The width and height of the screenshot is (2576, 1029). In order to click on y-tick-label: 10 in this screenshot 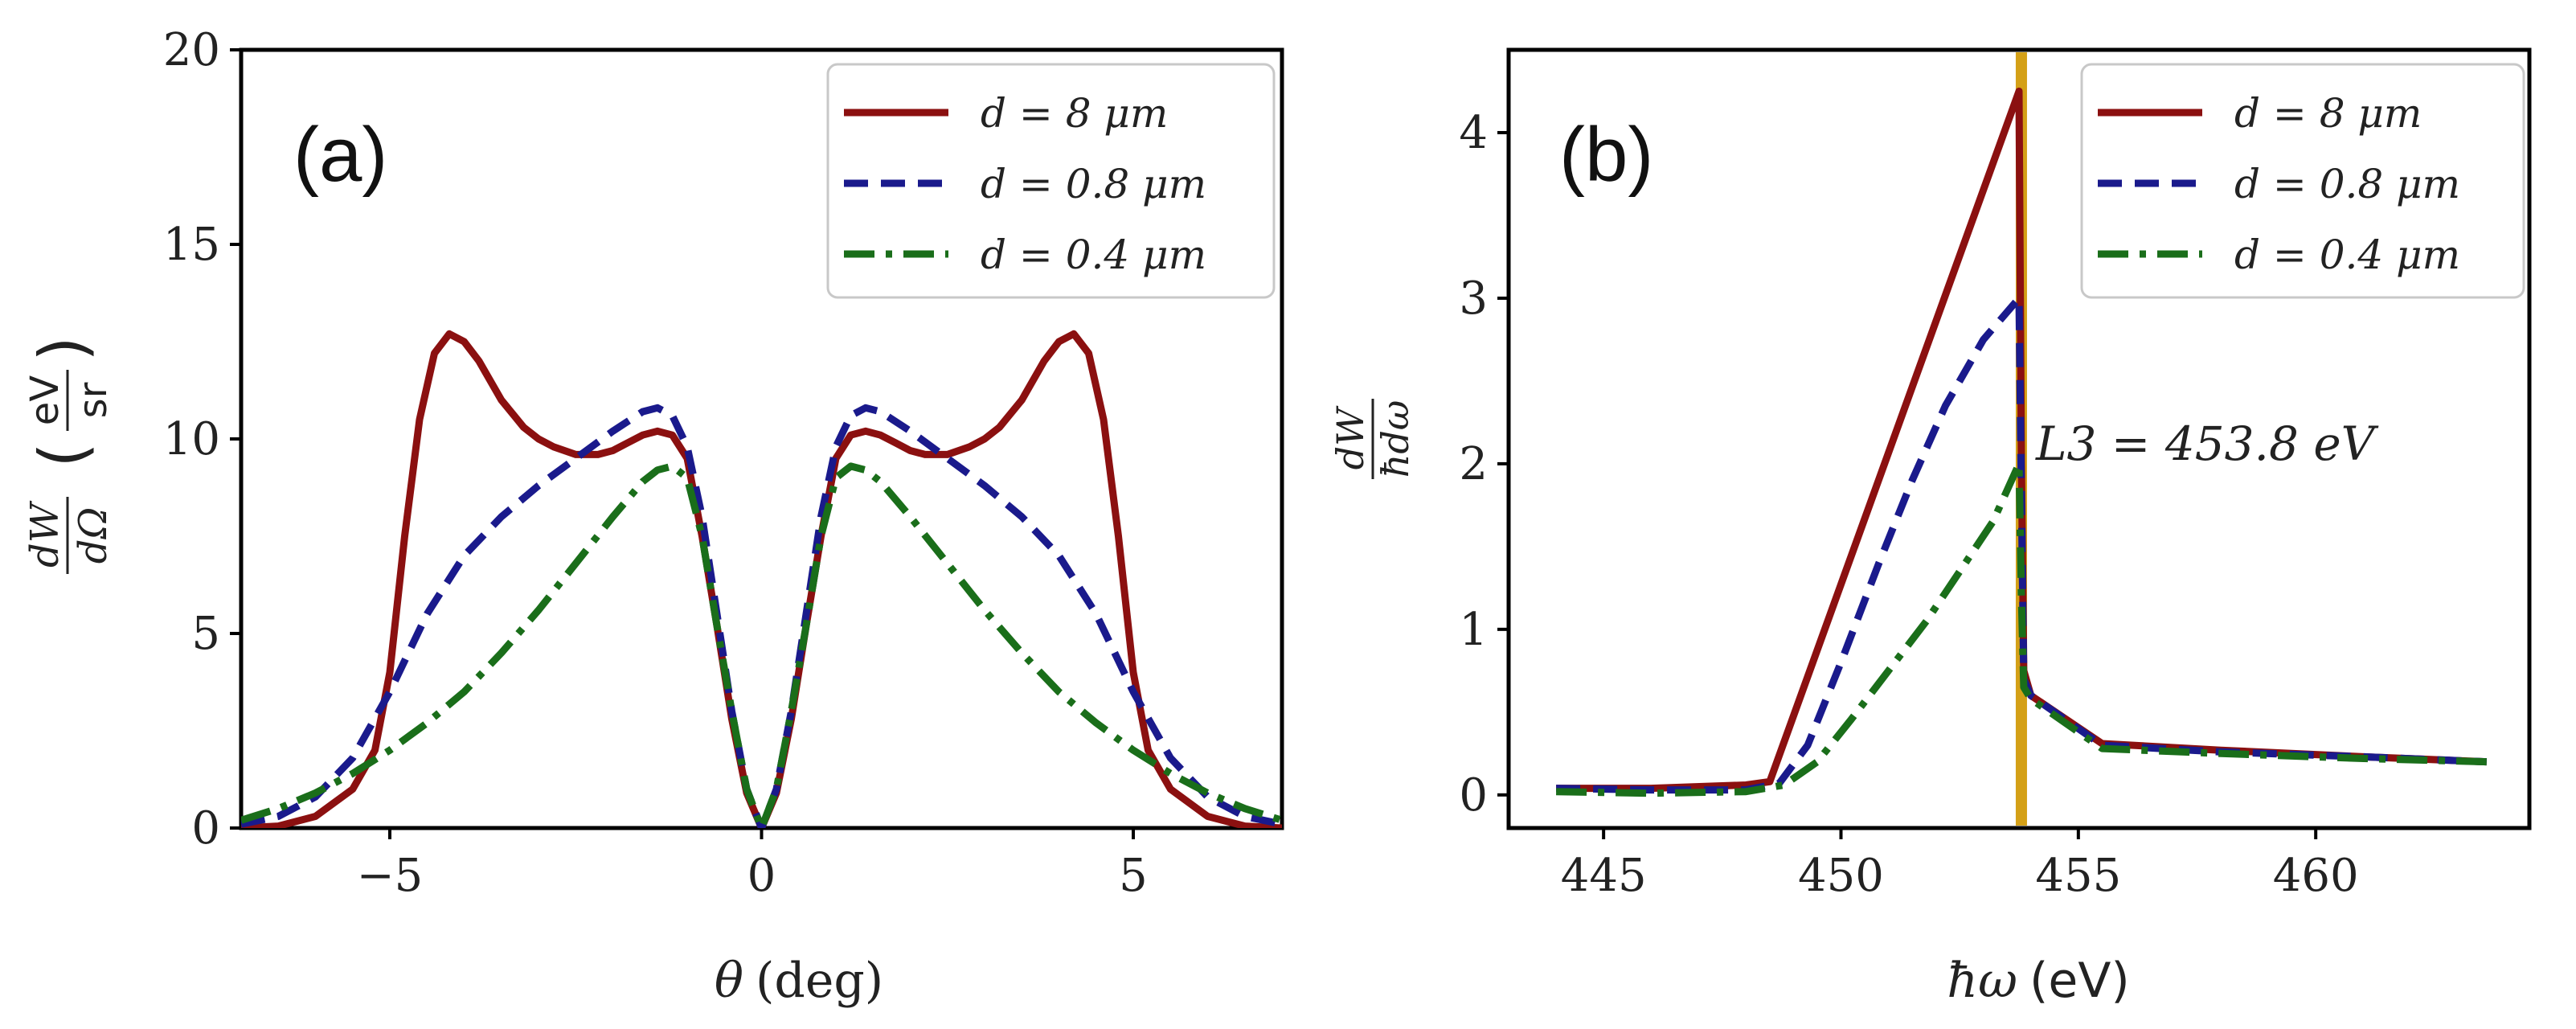, I will do `click(191, 439)`.